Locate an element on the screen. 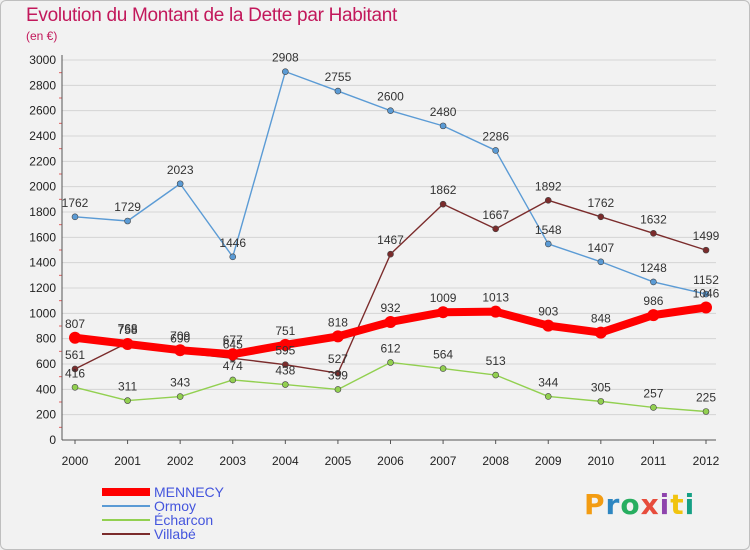 Image resolution: width=750 pixels, height=550 pixels. legend-entry-ormoy: Ormoy is located at coordinates (175, 506).